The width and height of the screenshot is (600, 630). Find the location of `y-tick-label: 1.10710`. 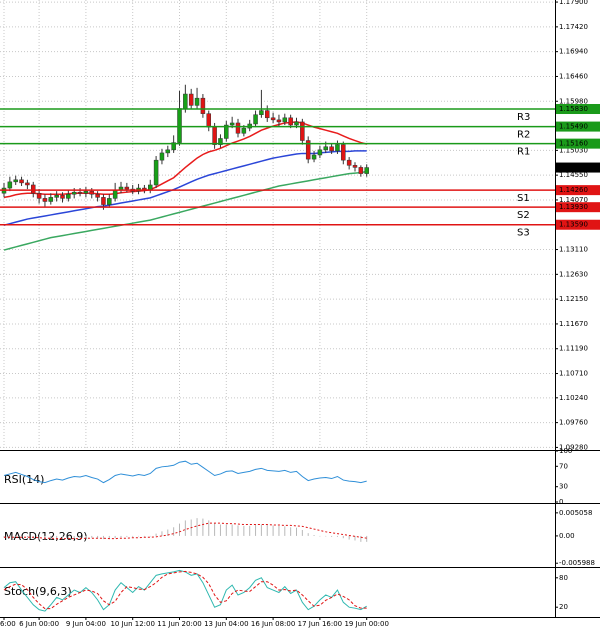

y-tick-label: 1.10710 is located at coordinates (573, 374).